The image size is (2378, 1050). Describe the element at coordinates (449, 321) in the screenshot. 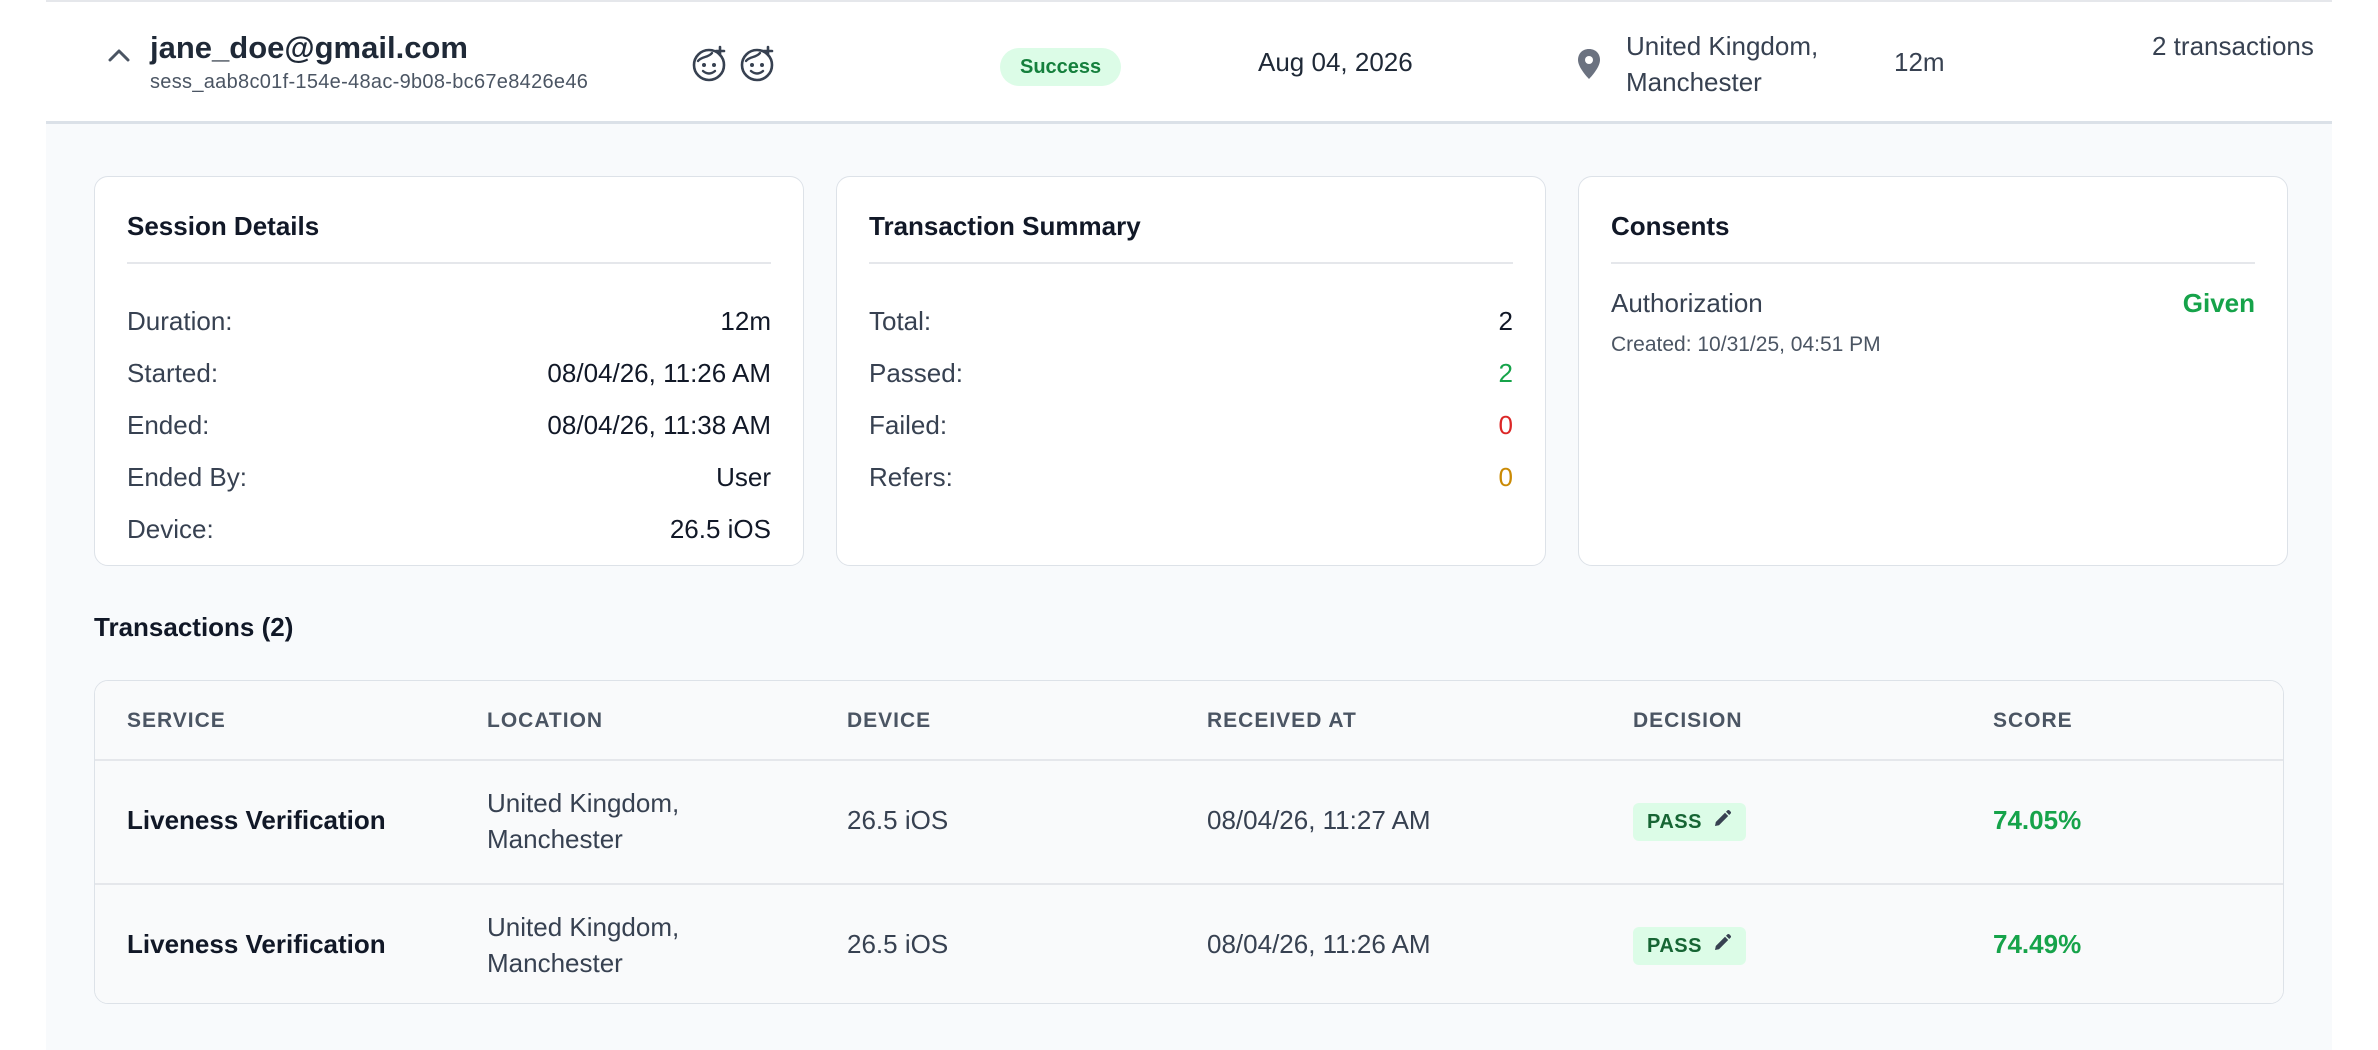

I see `detail-row-duration: Duration: 12m` at that location.